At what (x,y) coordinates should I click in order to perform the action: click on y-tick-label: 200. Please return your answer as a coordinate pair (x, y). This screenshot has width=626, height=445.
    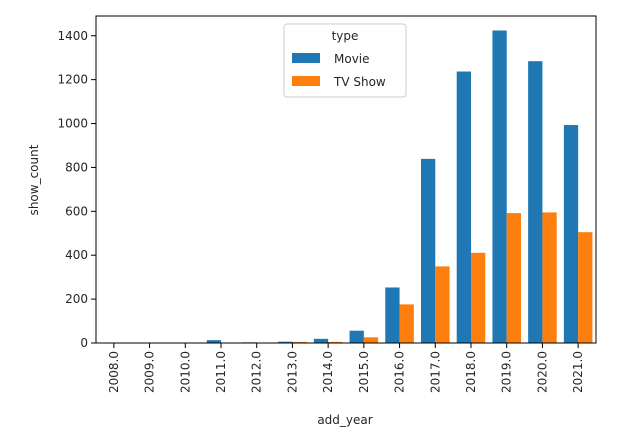
    Looking at the image, I should click on (76, 299).